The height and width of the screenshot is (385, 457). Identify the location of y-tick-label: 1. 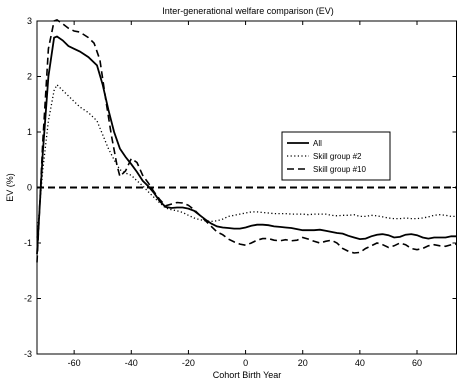
(29, 132).